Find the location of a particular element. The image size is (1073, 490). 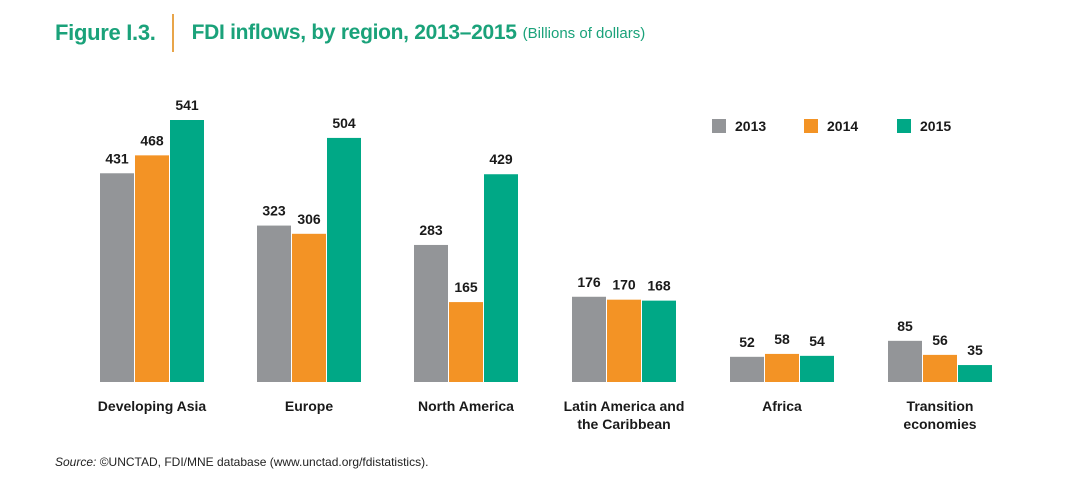

data-label: 323 is located at coordinates (274, 211).